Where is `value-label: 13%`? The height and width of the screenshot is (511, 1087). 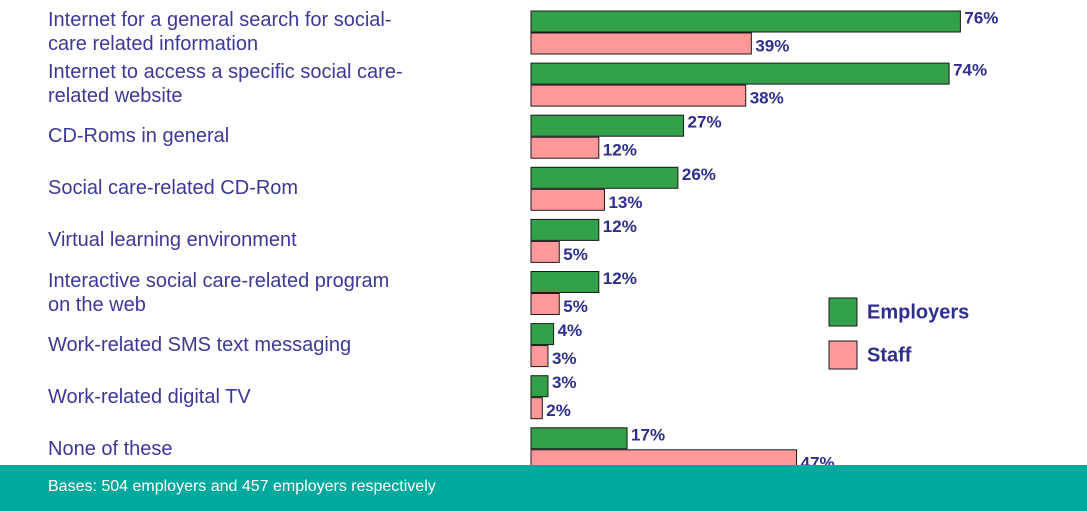 value-label: 13% is located at coordinates (625, 202).